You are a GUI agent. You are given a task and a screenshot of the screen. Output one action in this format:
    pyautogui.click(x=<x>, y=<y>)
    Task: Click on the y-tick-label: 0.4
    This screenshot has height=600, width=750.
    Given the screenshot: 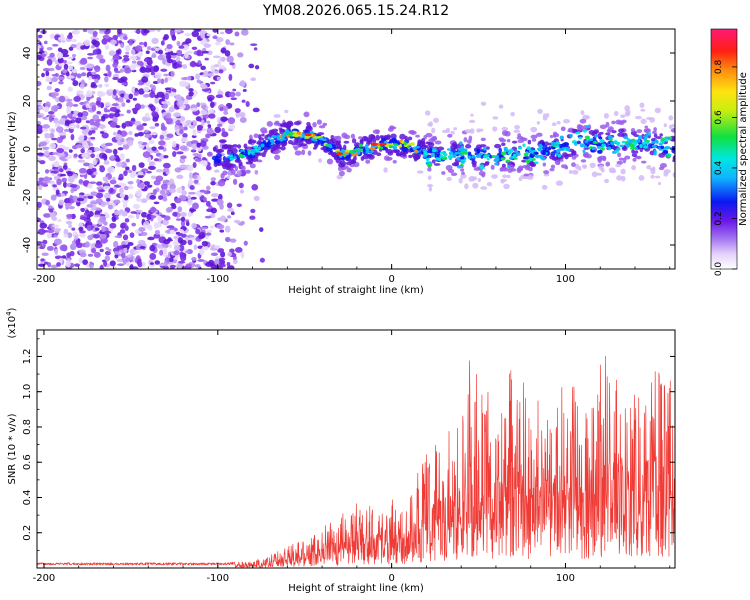 What is the action you would take?
    pyautogui.click(x=27, y=498)
    